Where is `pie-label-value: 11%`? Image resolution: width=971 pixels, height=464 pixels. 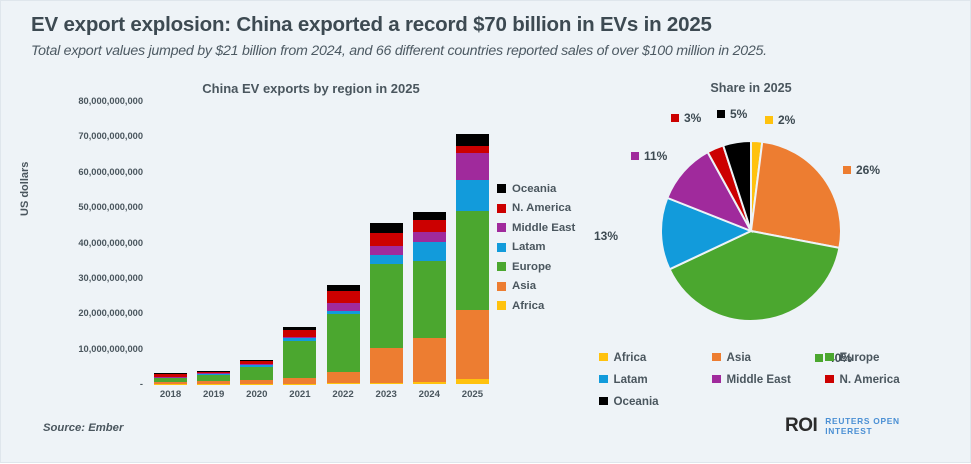
pie-label-value: 11% is located at coordinates (655, 156).